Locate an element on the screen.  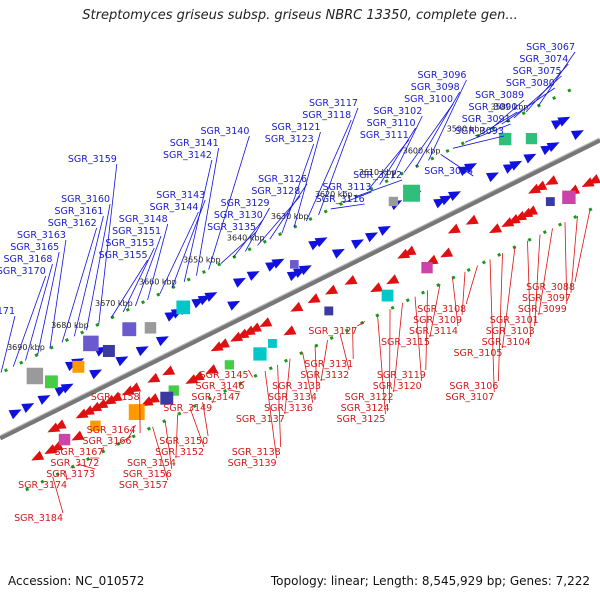
reverse-gene-label: SGR_3097 is located at coordinates (546, 298).